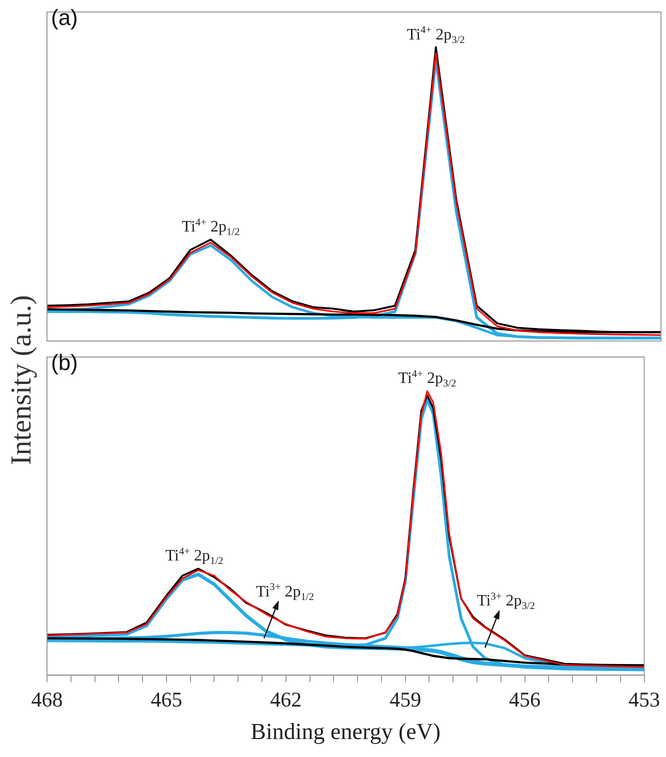  Describe the element at coordinates (406, 699) in the screenshot. I see `x-tick-label: 459` at that location.